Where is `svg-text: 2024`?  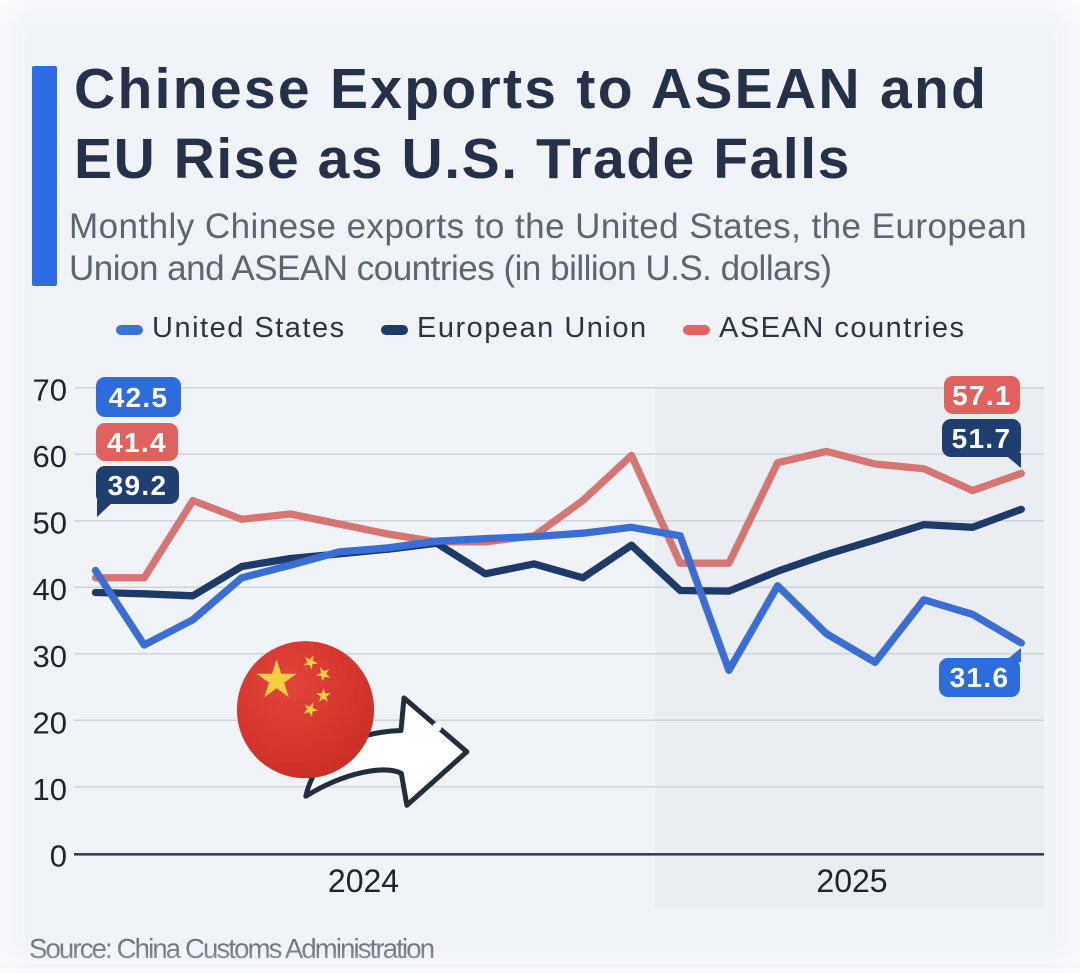 svg-text: 2024 is located at coordinates (363, 881).